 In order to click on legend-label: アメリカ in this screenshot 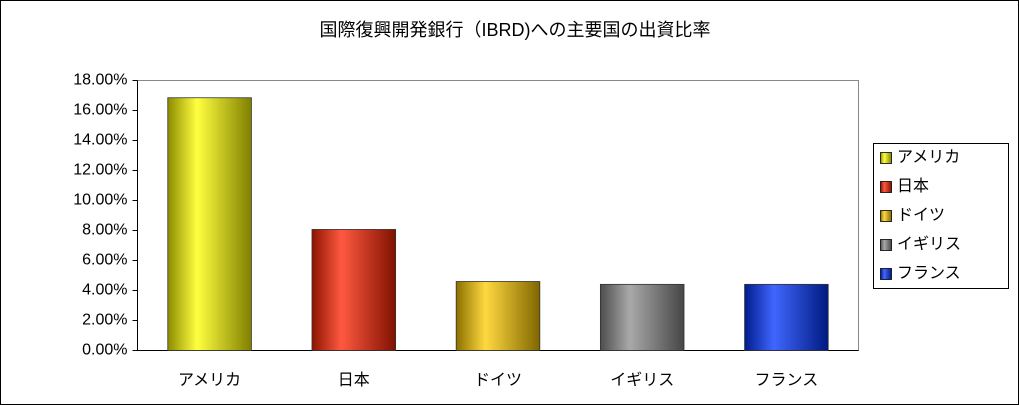, I will do `click(928, 157)`.